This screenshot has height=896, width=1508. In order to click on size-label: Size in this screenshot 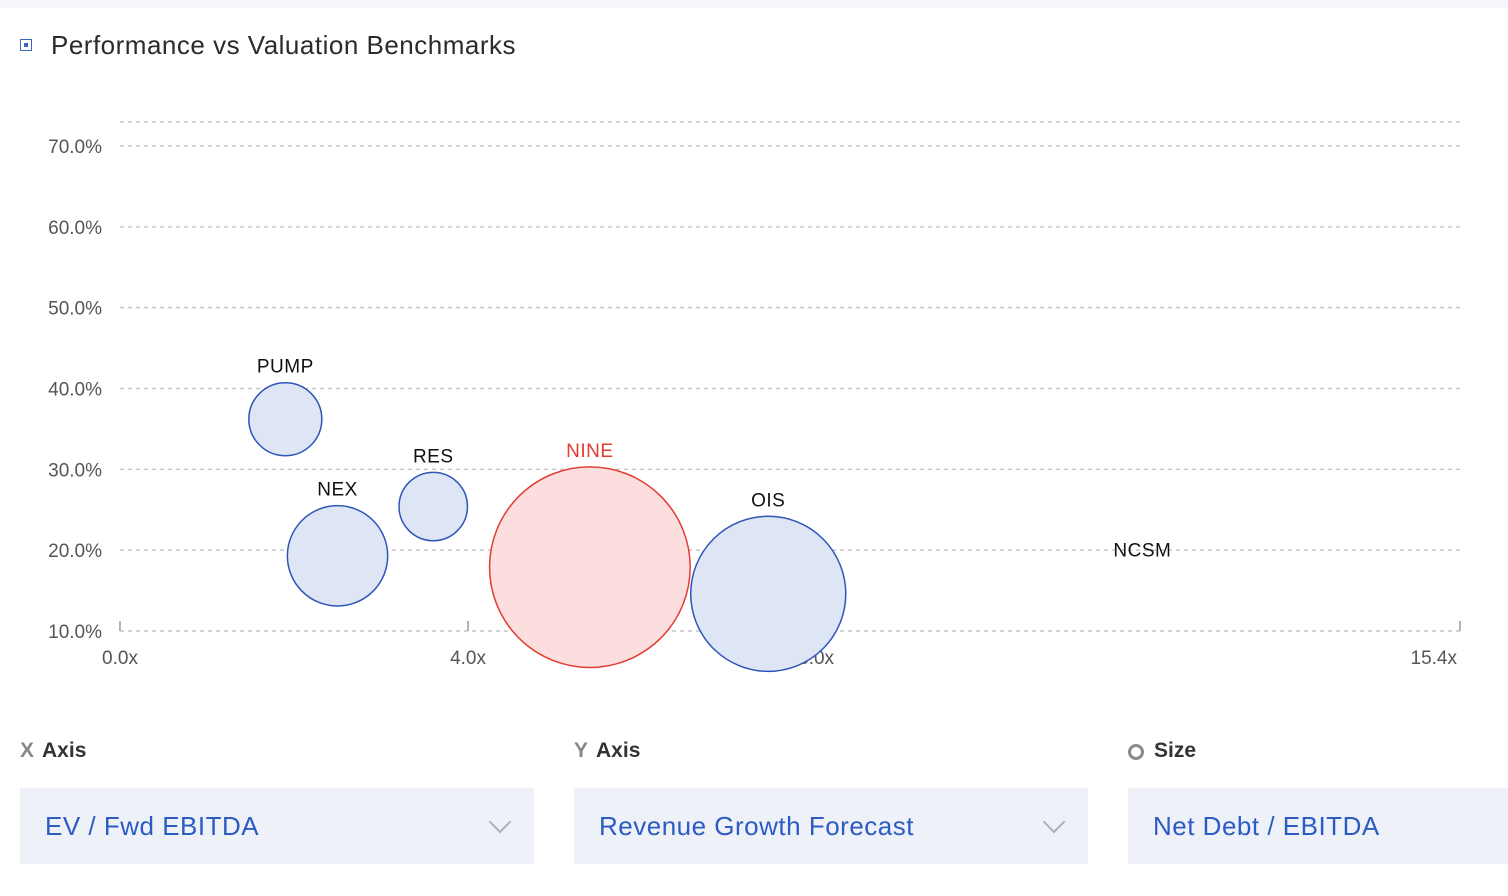, I will do `click(1162, 751)`.